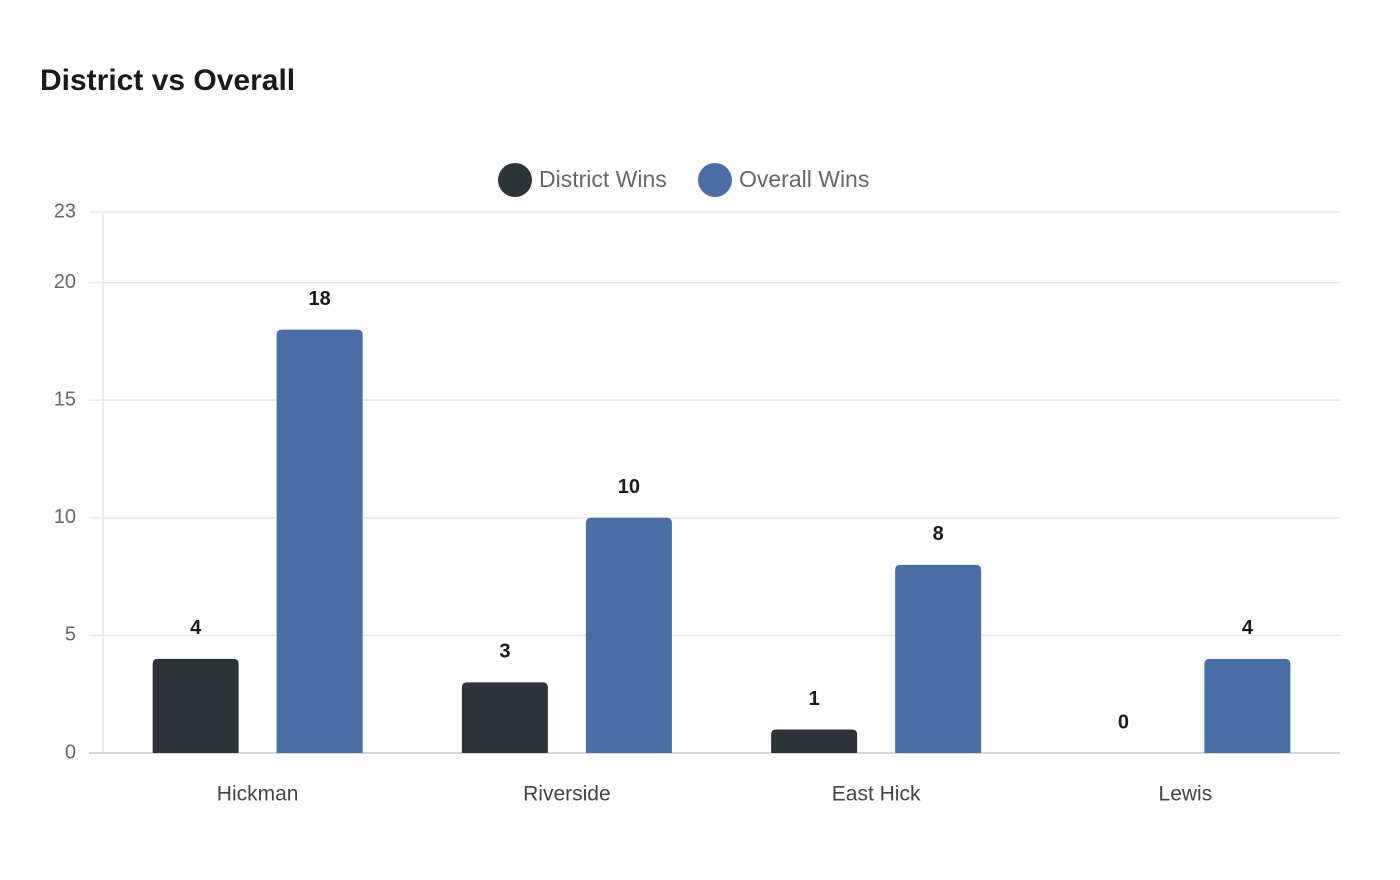  Describe the element at coordinates (804, 179) in the screenshot. I see `legend-label: Overall Wins` at that location.